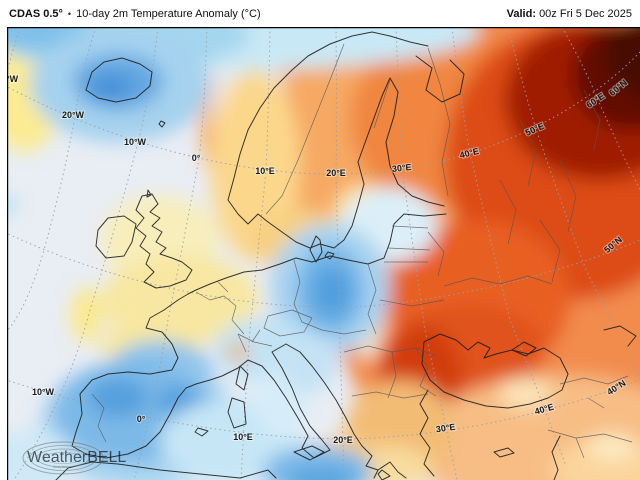 This screenshot has width=640, height=480. I want to click on weatherbell-watermark: WeatherBELL Analytics, so click(74, 458).